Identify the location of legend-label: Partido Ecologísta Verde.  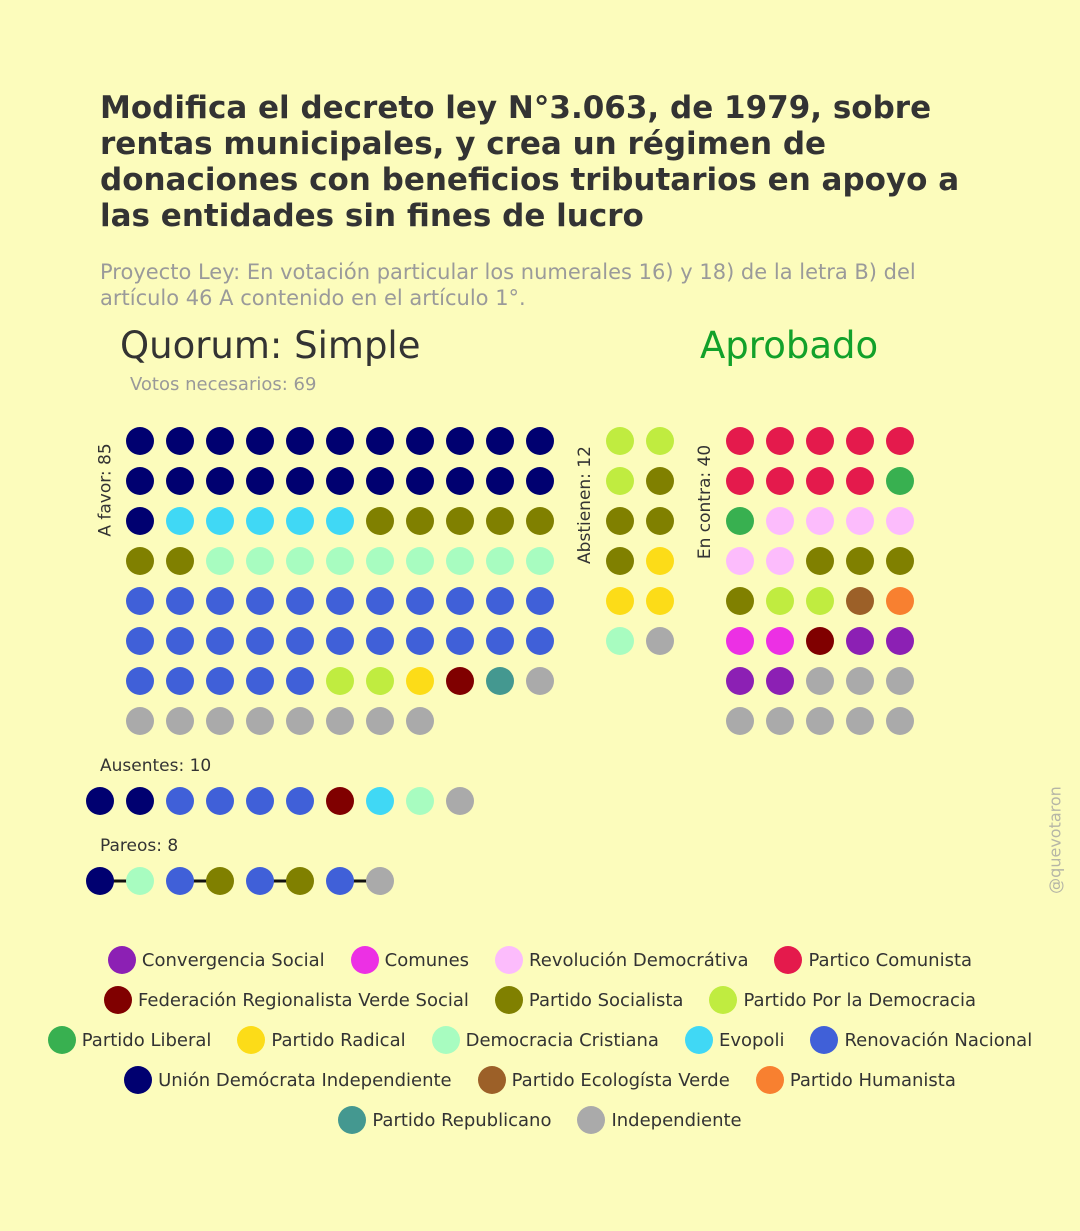
(620, 1080).